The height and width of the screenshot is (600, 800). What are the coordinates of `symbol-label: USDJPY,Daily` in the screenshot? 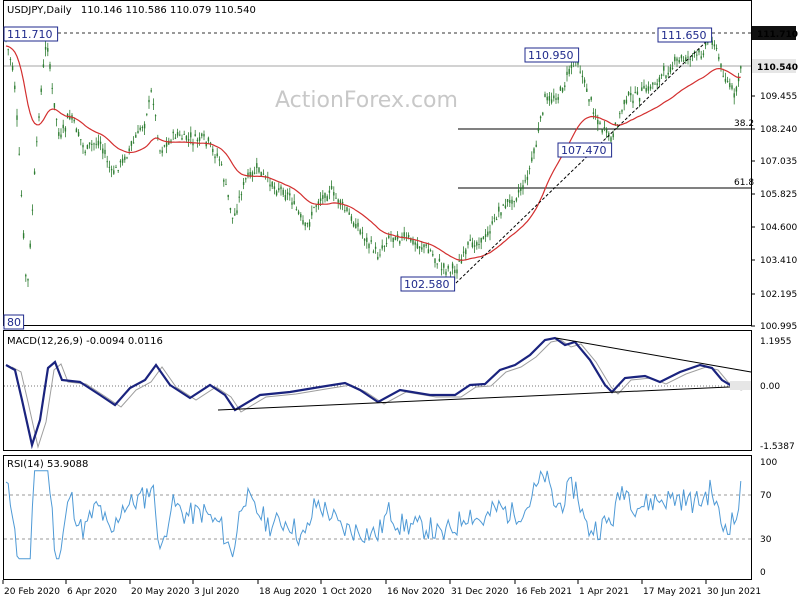 It's located at (39, 10).